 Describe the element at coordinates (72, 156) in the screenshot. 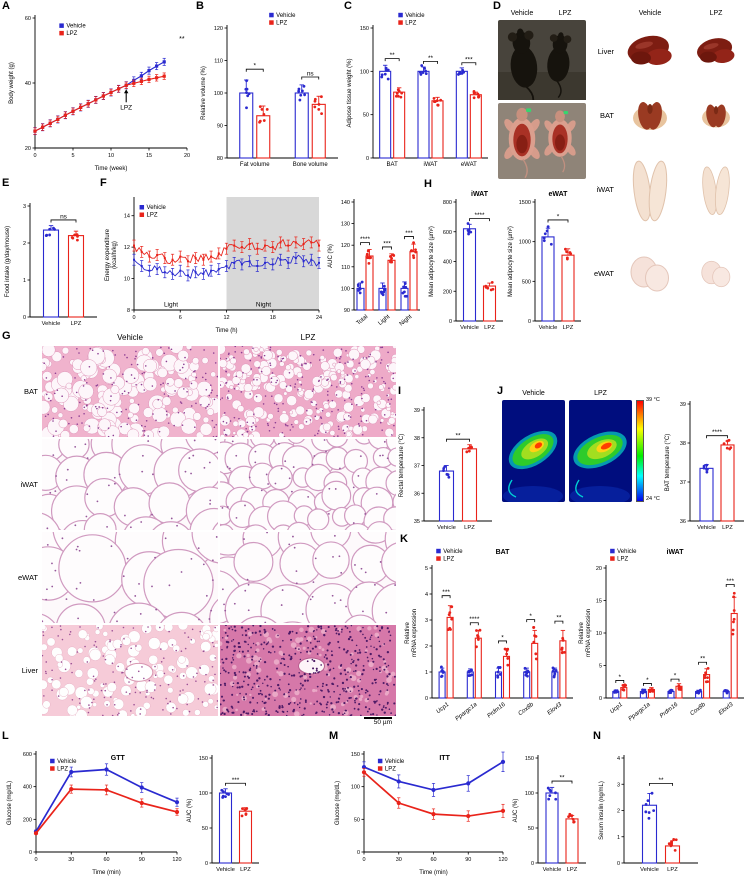

I see `svg-text: 5` at that location.